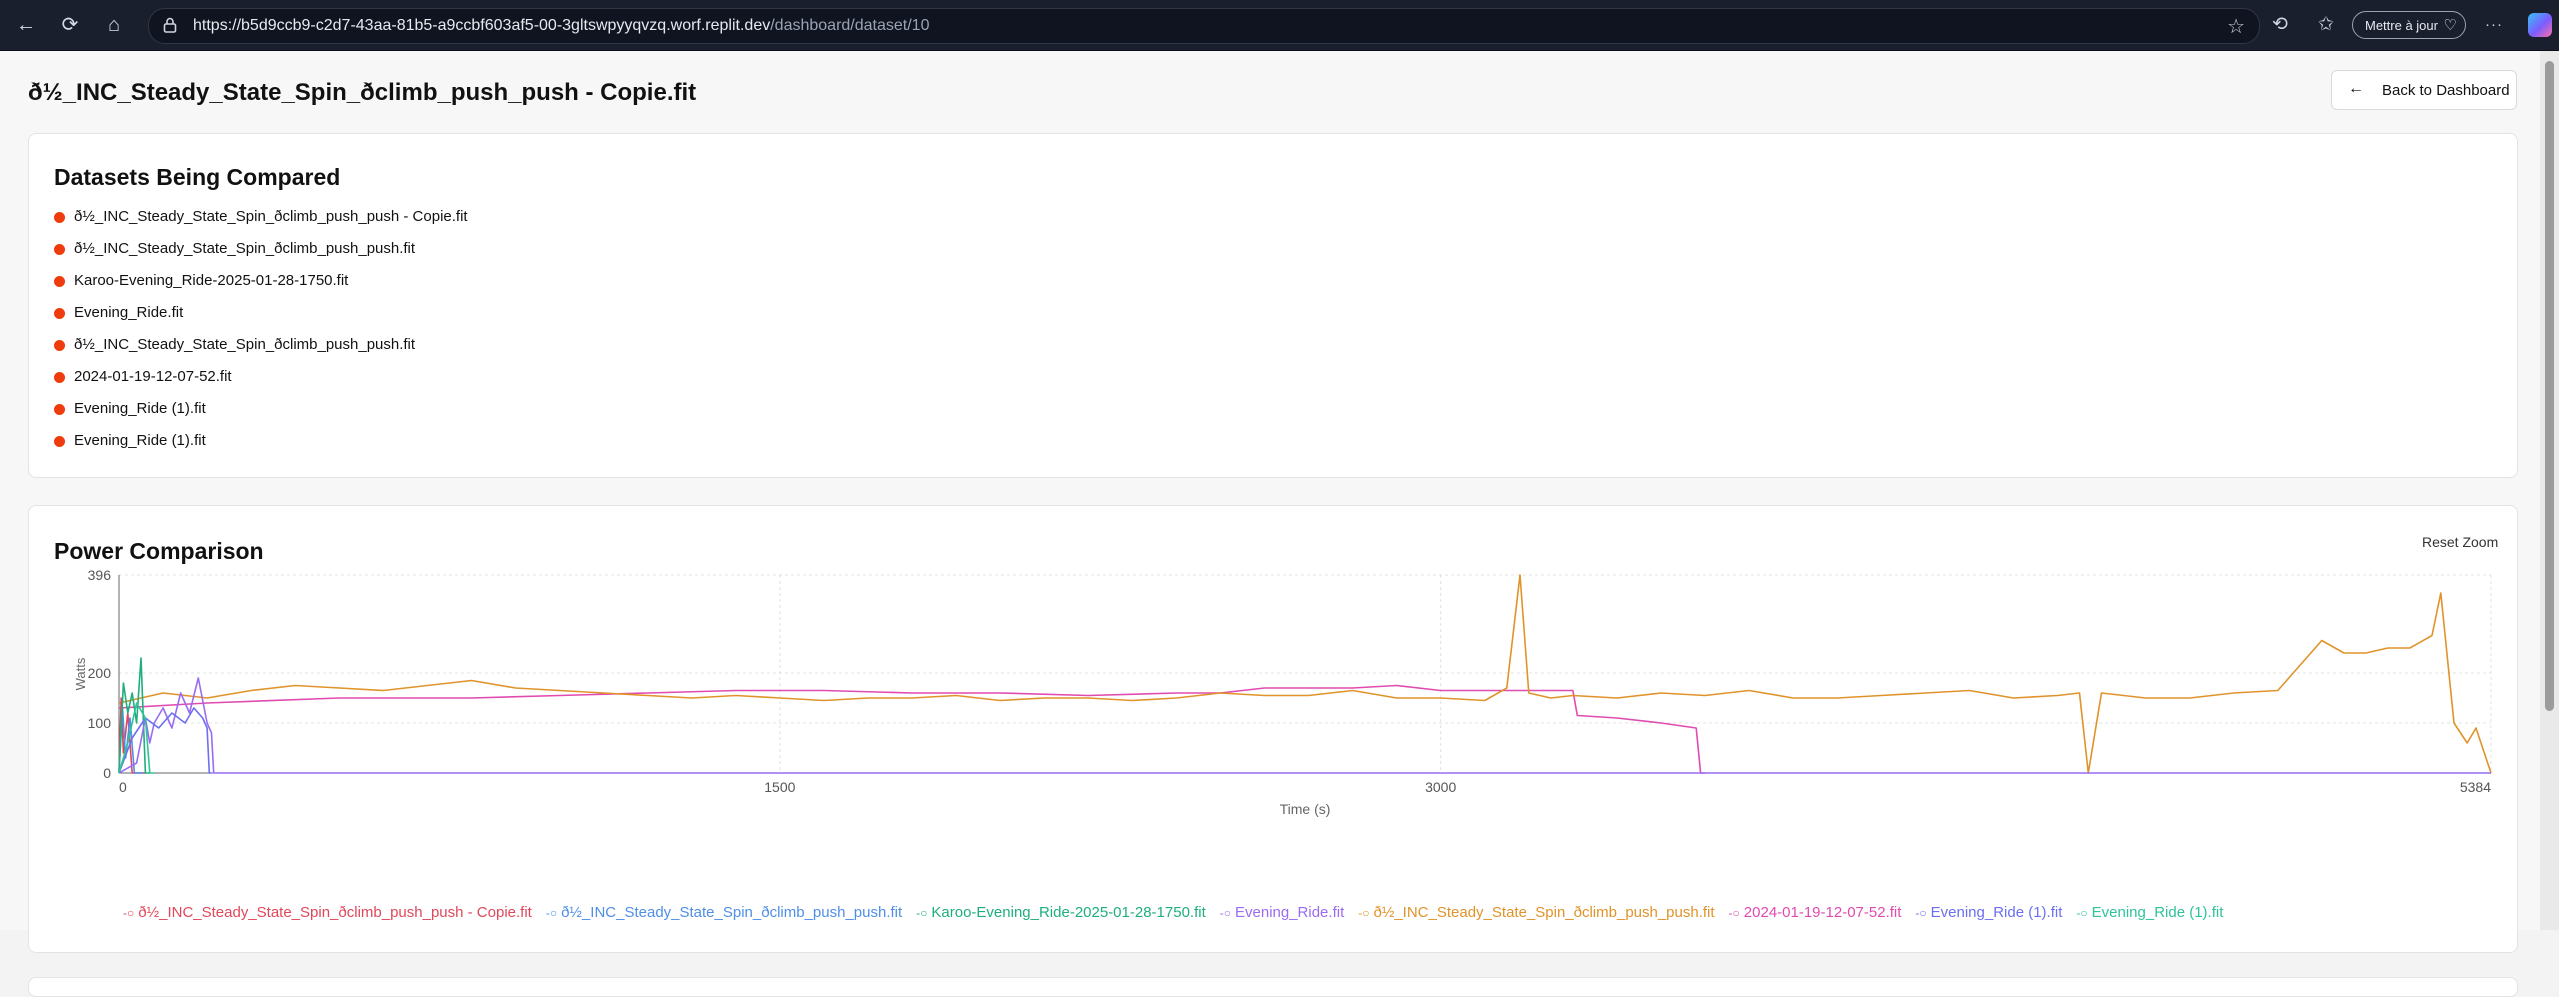  What do you see at coordinates (2236, 26) in the screenshot?
I see `favorite-star-icon: ☆` at bounding box center [2236, 26].